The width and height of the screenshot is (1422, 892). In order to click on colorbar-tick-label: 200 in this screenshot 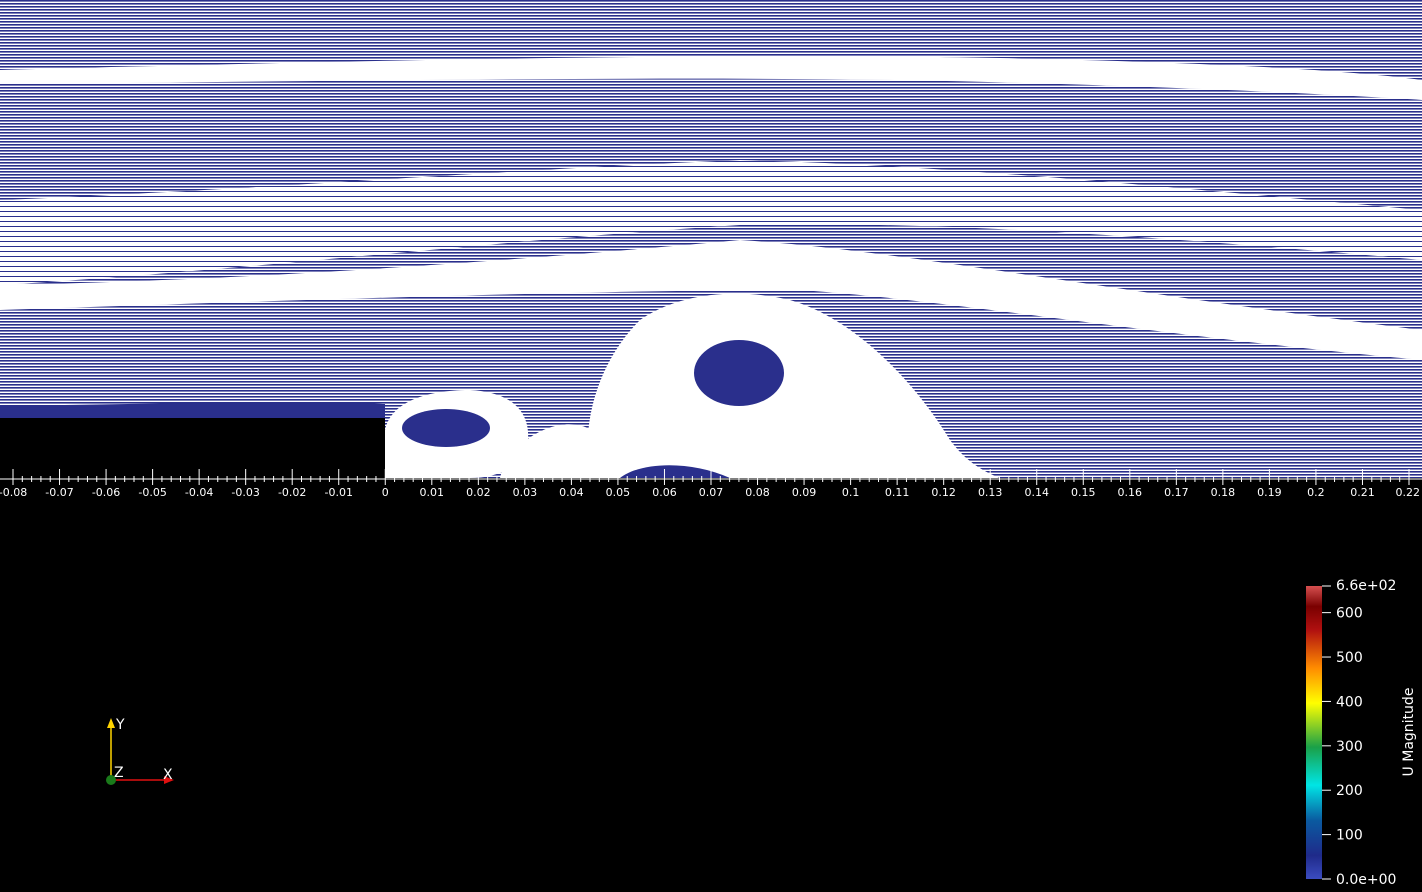, I will do `click(1349, 791)`.